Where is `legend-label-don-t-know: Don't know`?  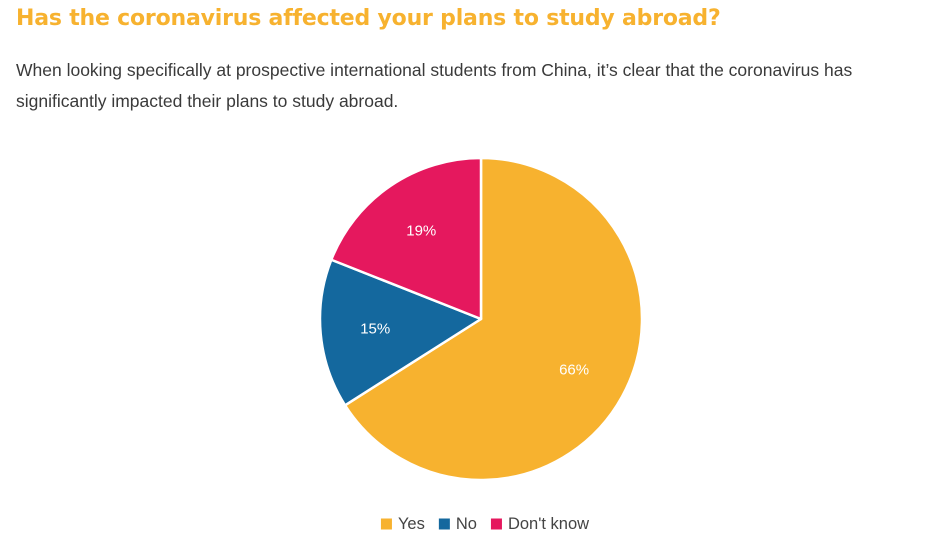 legend-label-don-t-know: Don't know is located at coordinates (548, 524).